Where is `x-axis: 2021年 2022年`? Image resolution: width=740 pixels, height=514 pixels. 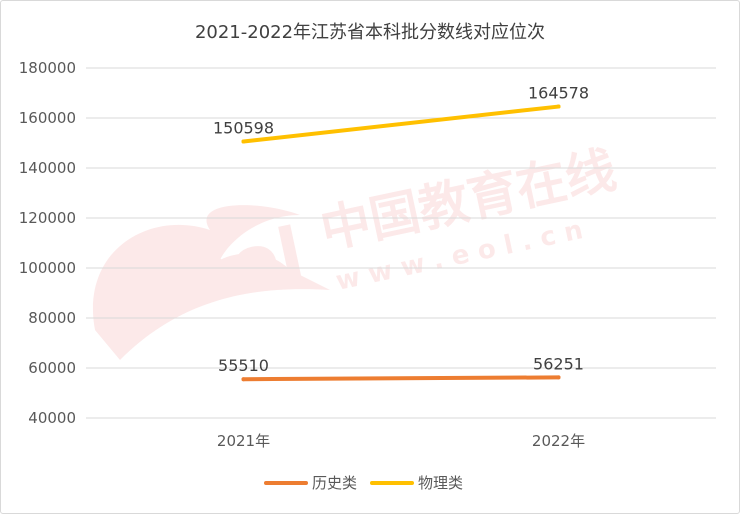
x-axis: 2021年 2022年 is located at coordinates (401, 441).